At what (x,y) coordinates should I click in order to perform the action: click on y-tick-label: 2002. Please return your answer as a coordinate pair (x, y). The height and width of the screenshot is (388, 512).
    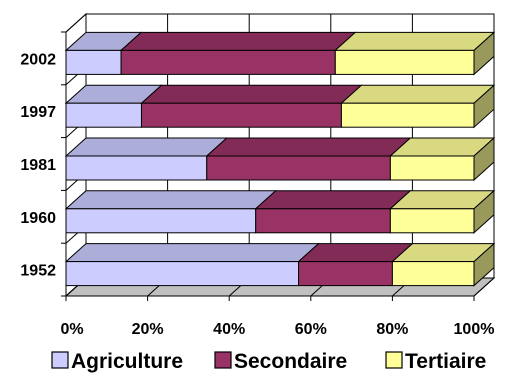
    Looking at the image, I should click on (38, 59).